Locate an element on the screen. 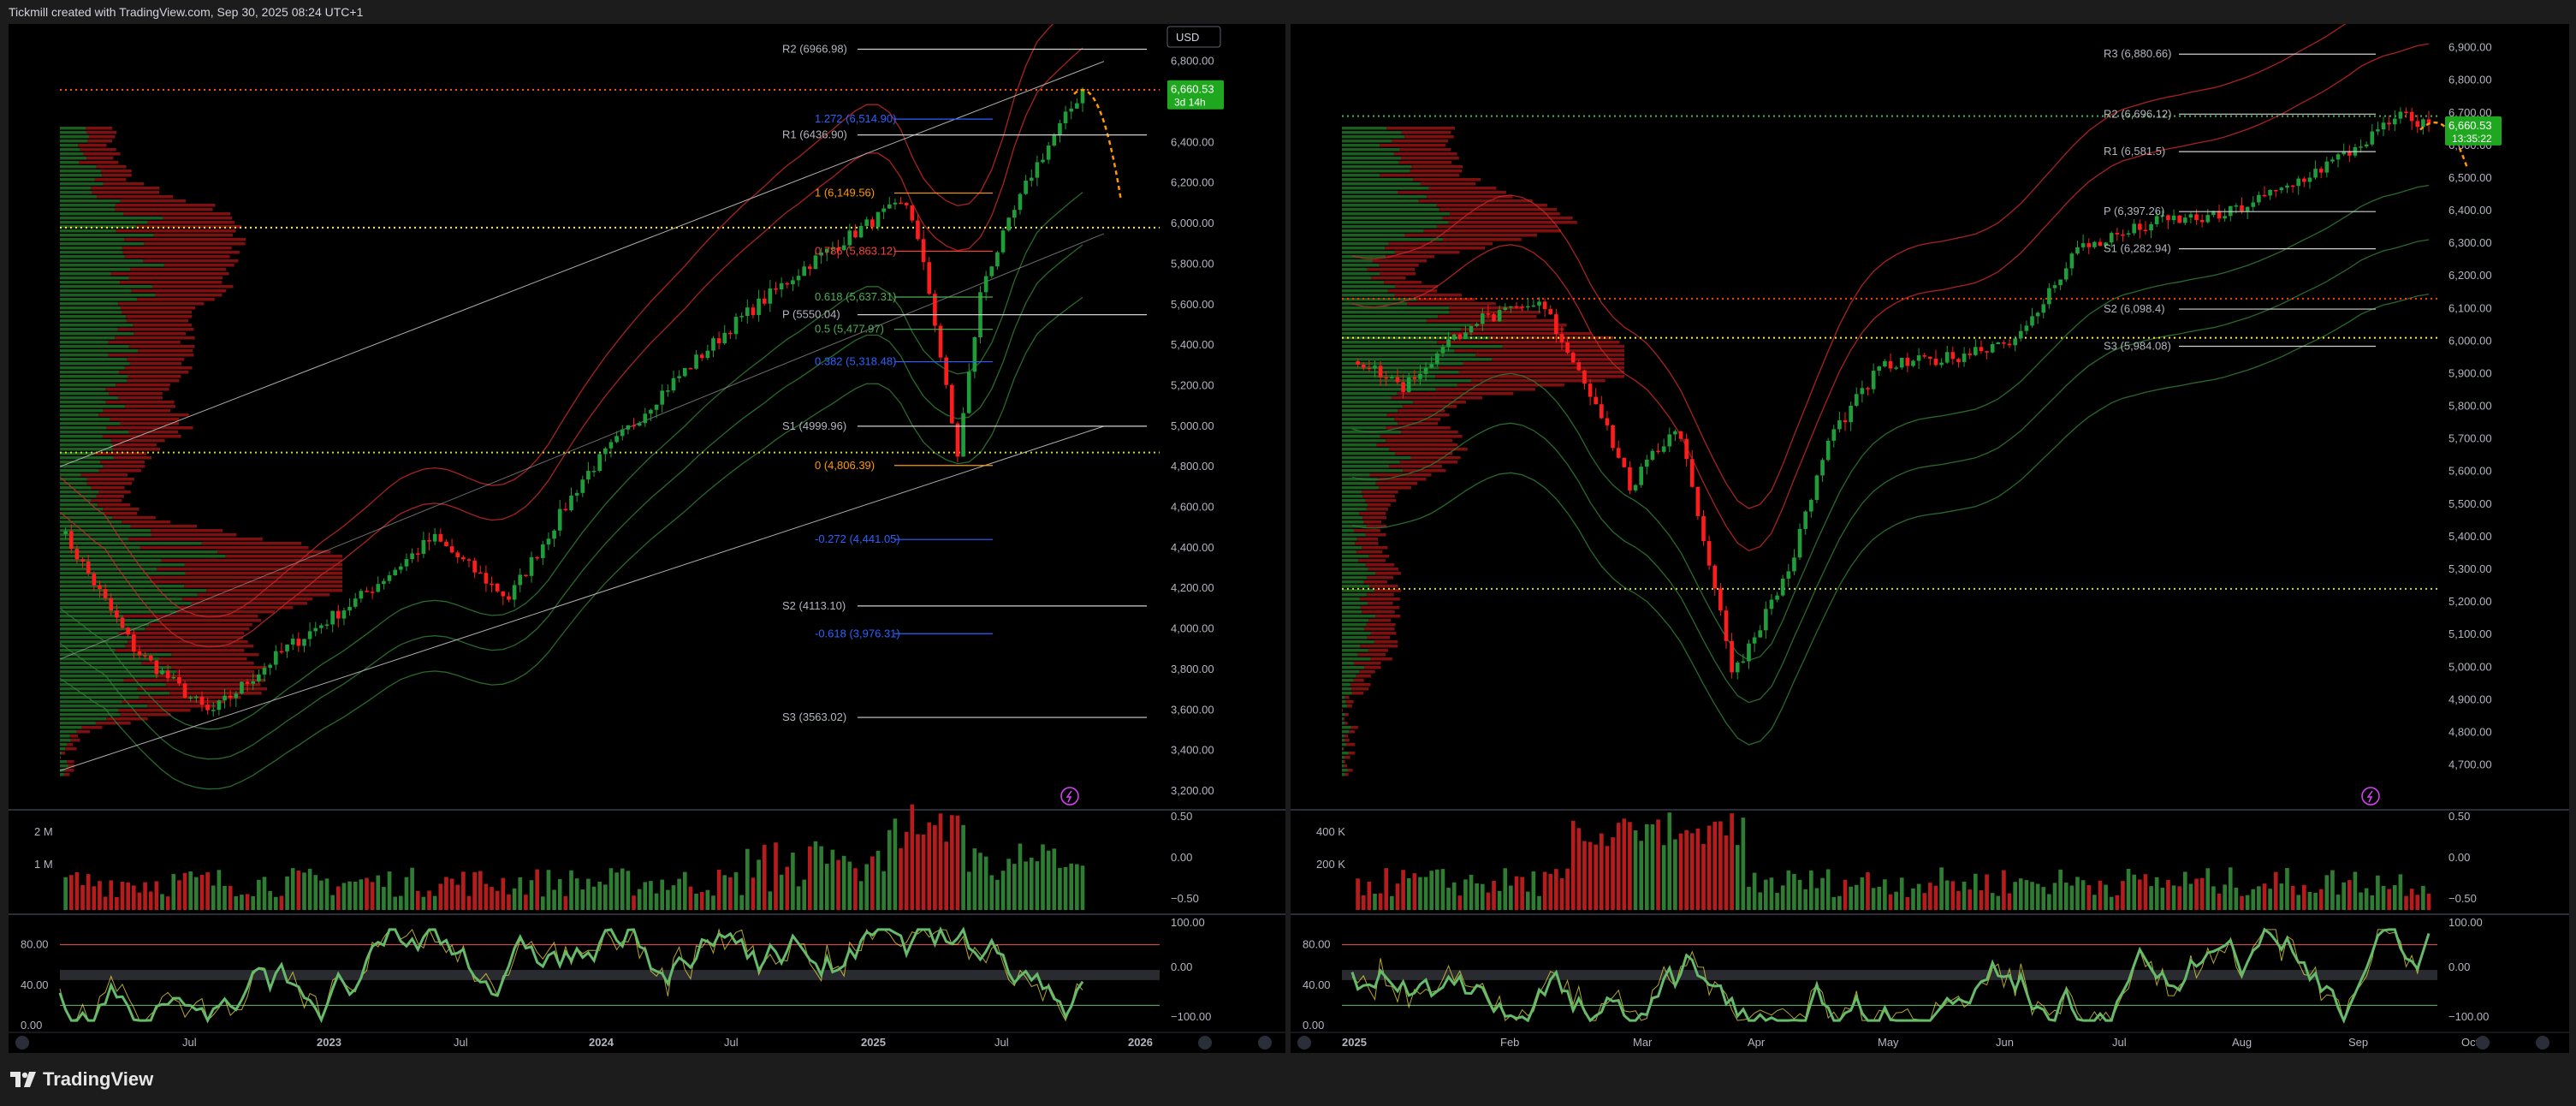 Image resolution: width=2576 pixels, height=1106 pixels. fib-label: 0.5 (5,477.97) is located at coordinates (849, 330).